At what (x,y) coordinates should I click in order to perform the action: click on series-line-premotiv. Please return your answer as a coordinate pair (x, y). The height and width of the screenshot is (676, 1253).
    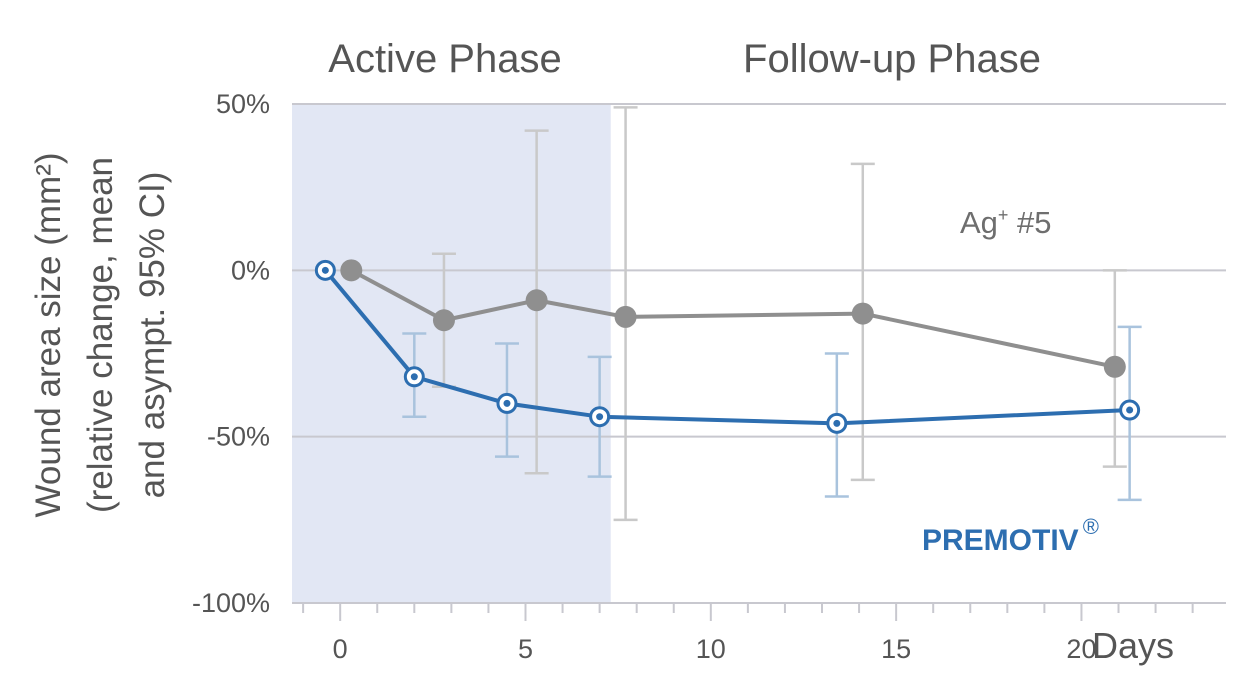
    Looking at the image, I should click on (726, 347).